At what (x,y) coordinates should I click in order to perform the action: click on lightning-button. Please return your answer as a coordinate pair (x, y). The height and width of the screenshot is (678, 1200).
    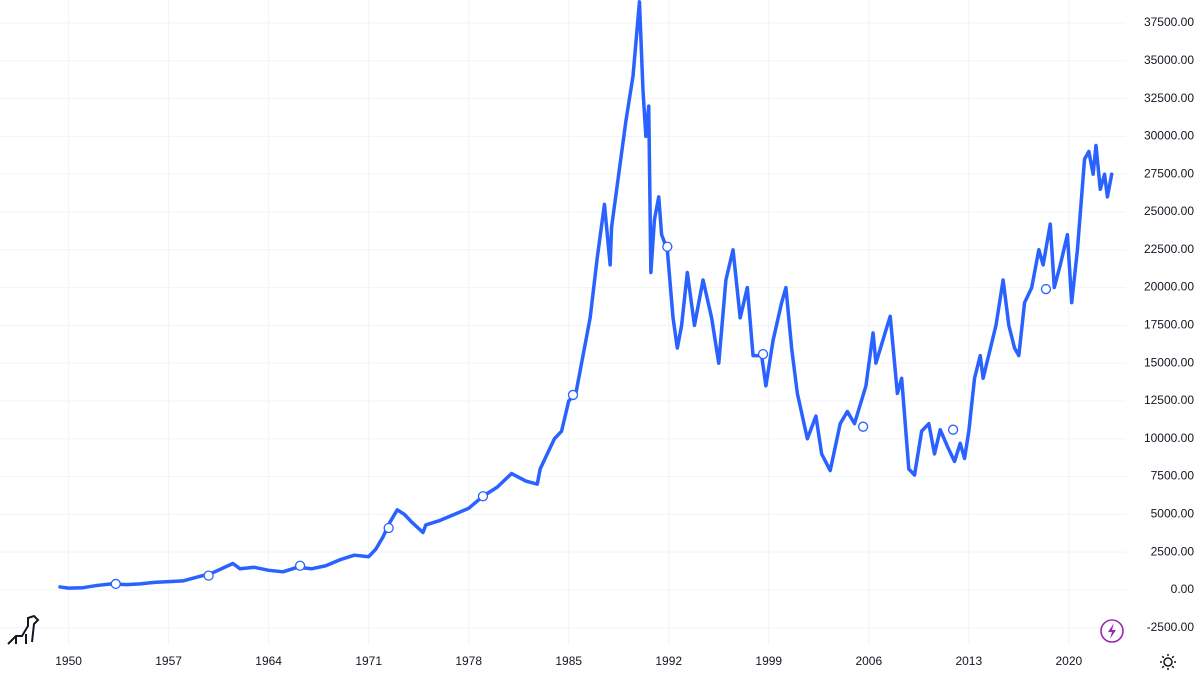
    Looking at the image, I should click on (1112, 631).